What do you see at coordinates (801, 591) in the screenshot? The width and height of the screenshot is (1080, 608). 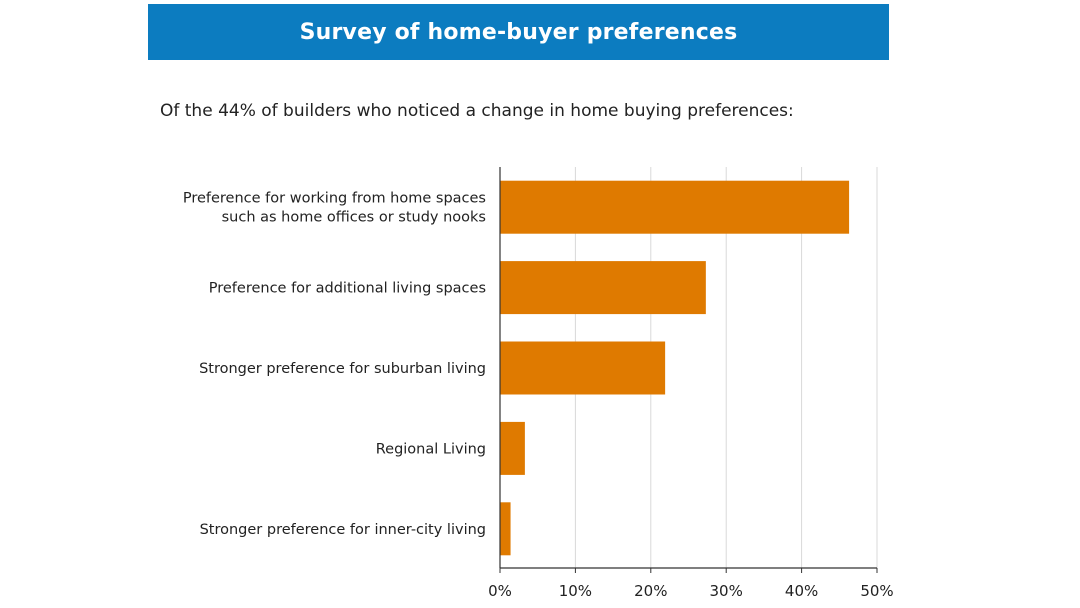 I see `x-tick-label-40: 40%` at bounding box center [801, 591].